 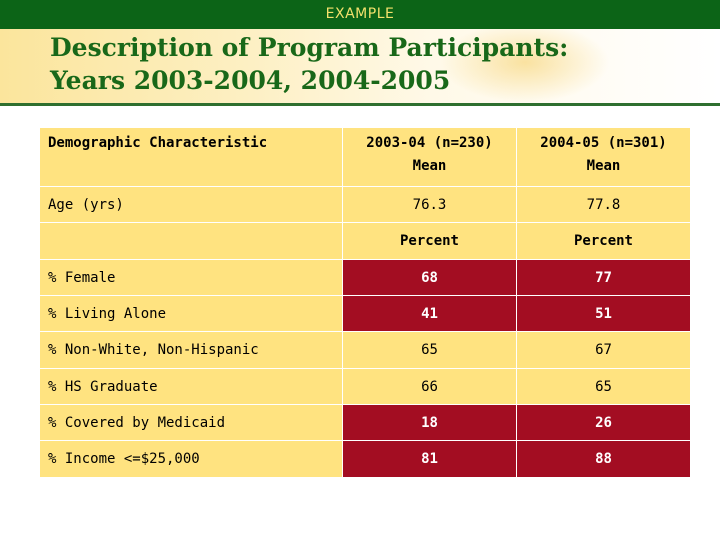 I want to click on cell-2003-04: 65, so click(x=429, y=350).